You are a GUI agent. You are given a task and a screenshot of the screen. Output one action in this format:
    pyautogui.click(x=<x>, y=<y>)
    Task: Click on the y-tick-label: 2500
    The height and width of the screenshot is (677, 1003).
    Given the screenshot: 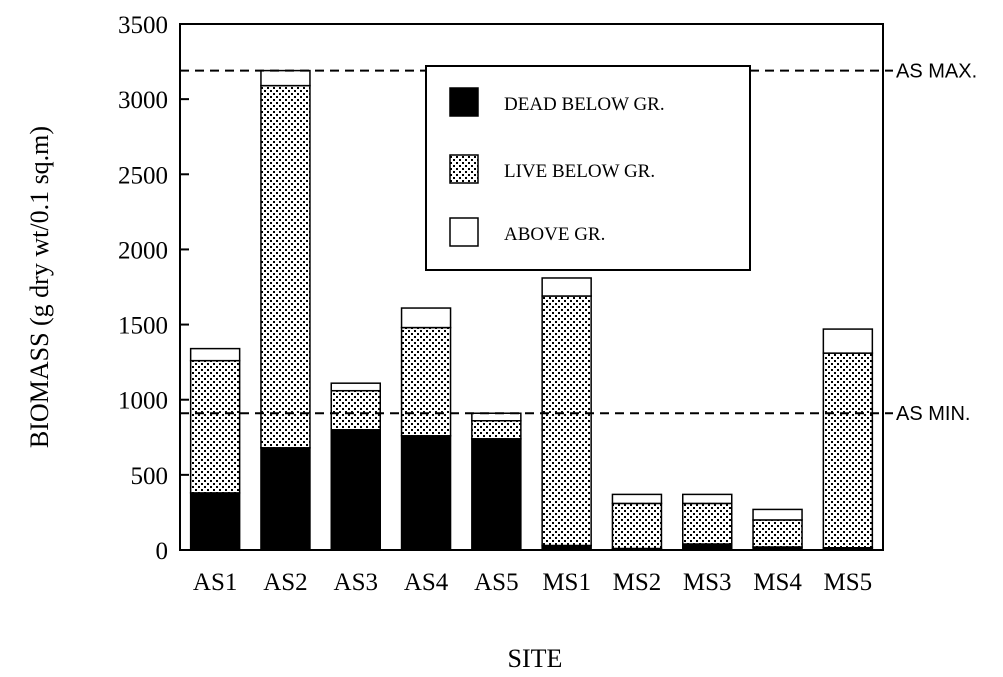 What is the action you would take?
    pyautogui.click(x=143, y=175)
    